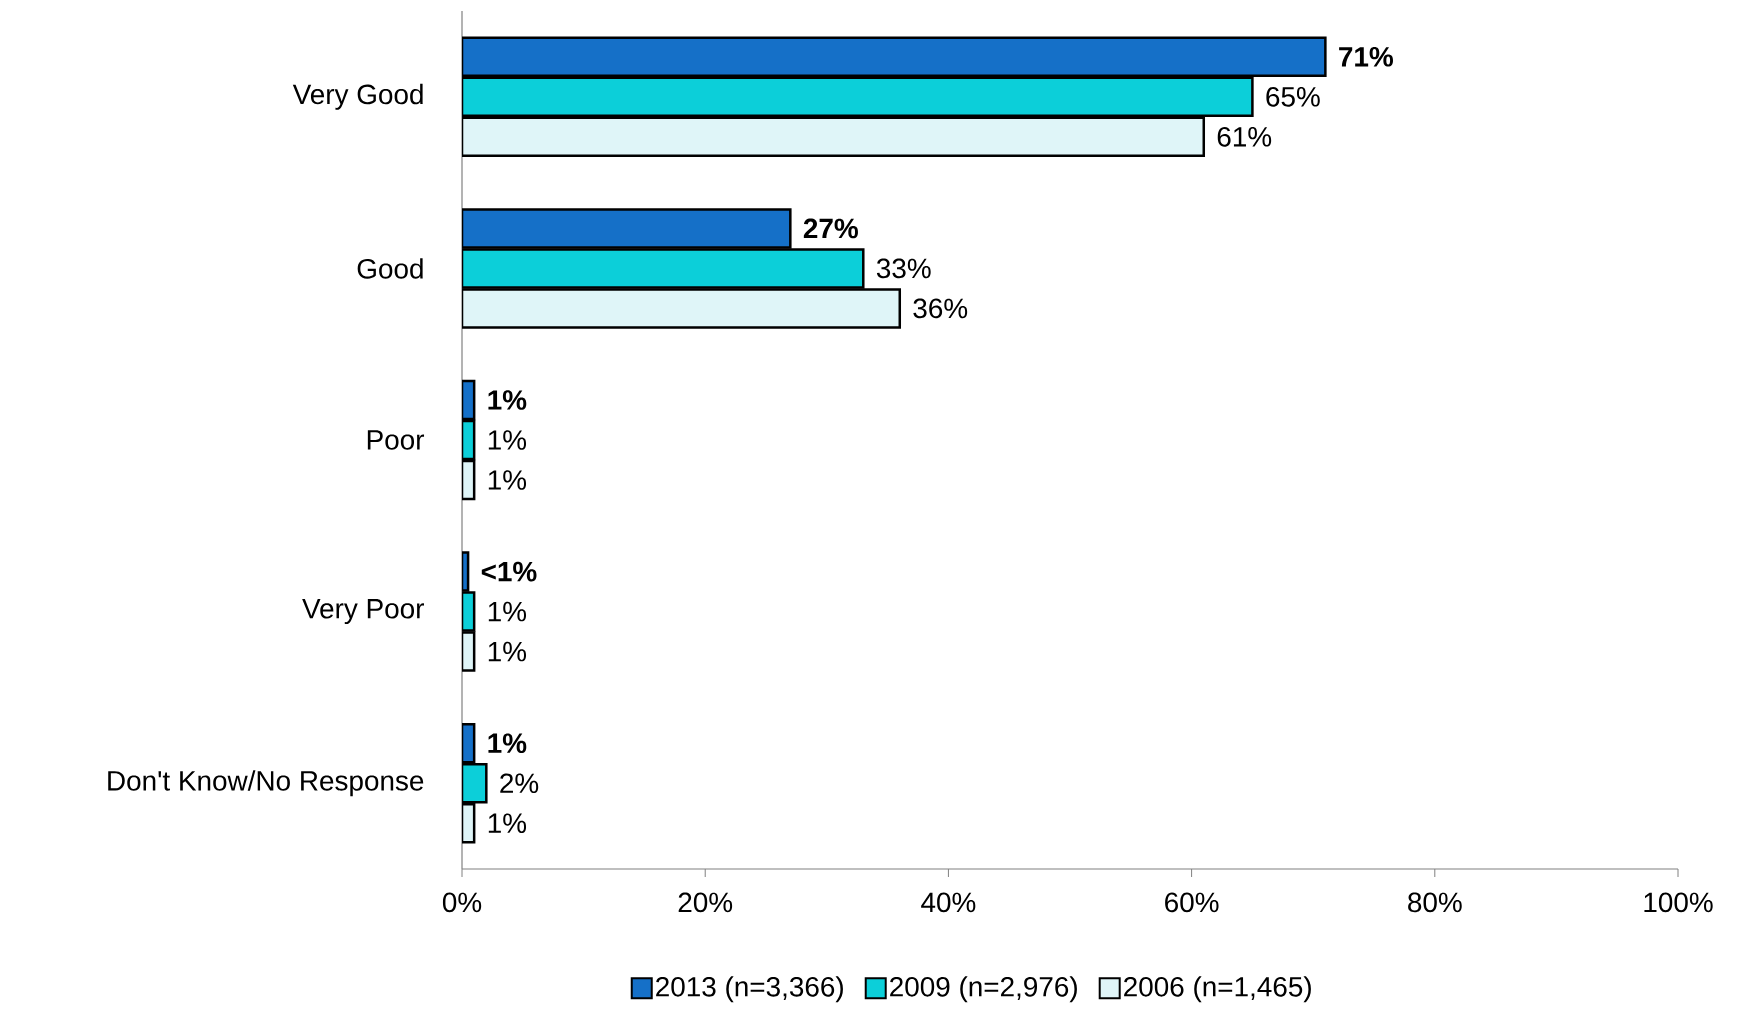 The width and height of the screenshot is (1742, 1022). I want to click on x-tick-label: 100%, so click(1678, 902).